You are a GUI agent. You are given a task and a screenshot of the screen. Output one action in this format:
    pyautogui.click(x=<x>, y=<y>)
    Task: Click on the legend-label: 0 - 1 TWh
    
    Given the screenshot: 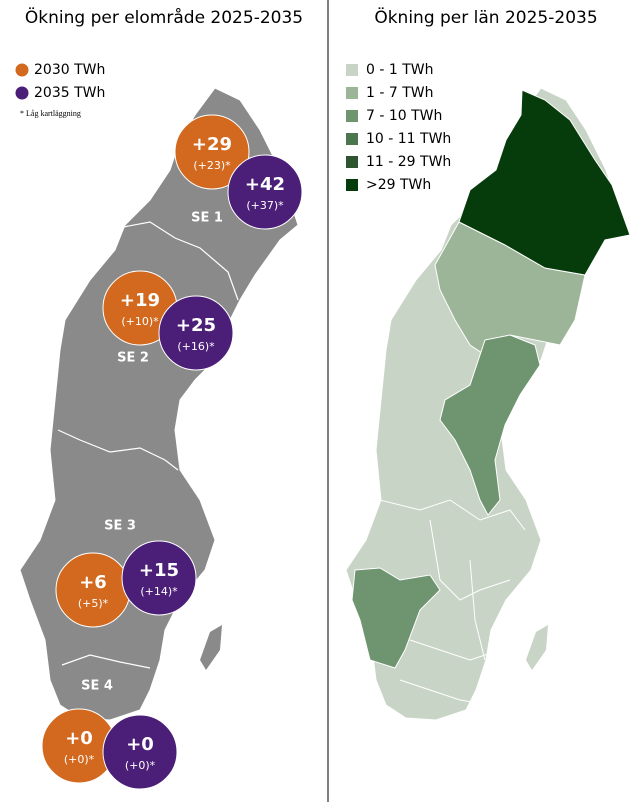 What is the action you would take?
    pyautogui.click(x=399, y=70)
    